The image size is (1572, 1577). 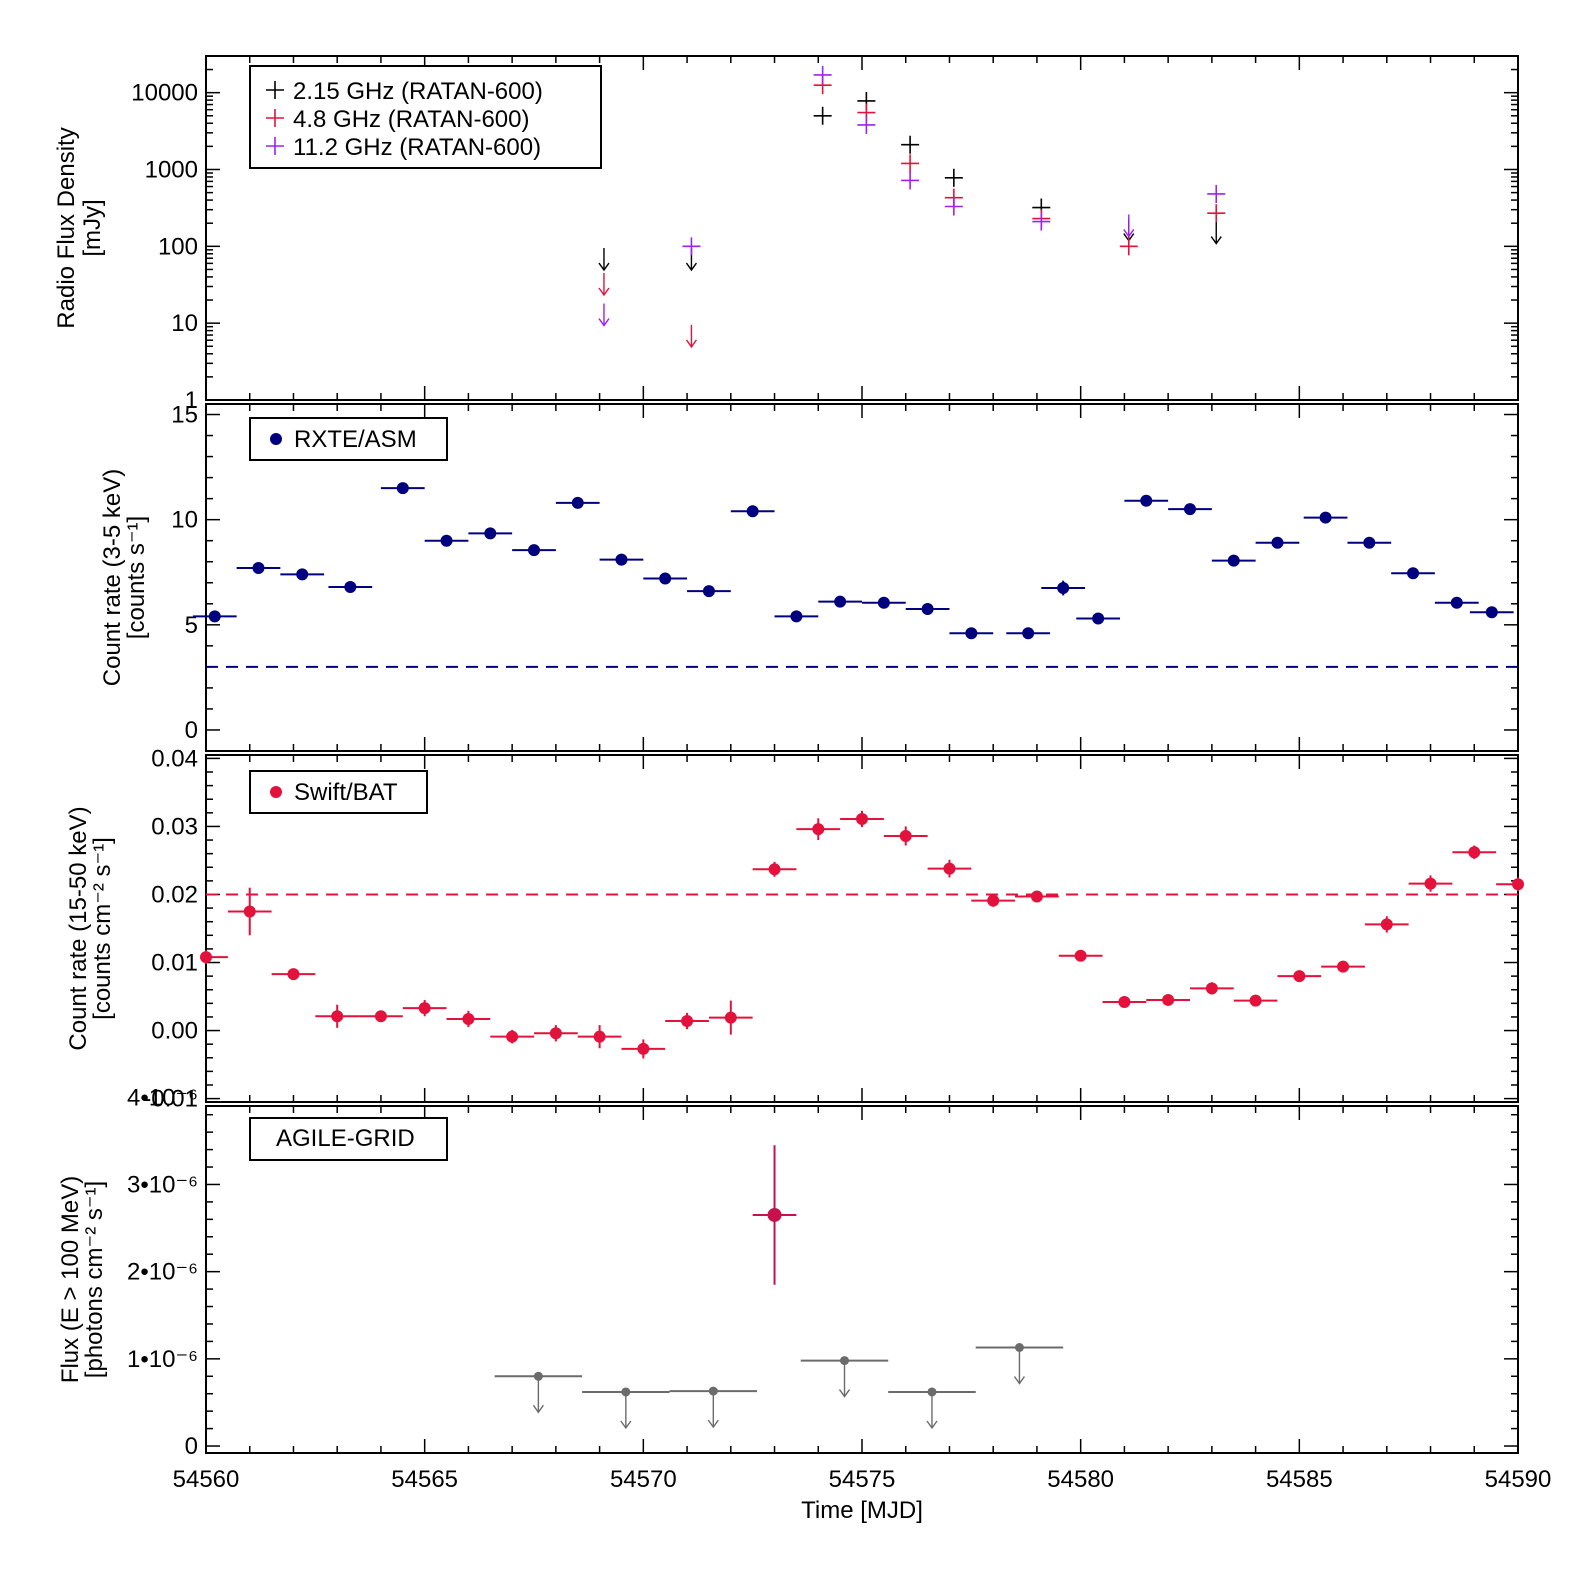 I want to click on y-tick-label: 0.03, so click(x=174, y=826).